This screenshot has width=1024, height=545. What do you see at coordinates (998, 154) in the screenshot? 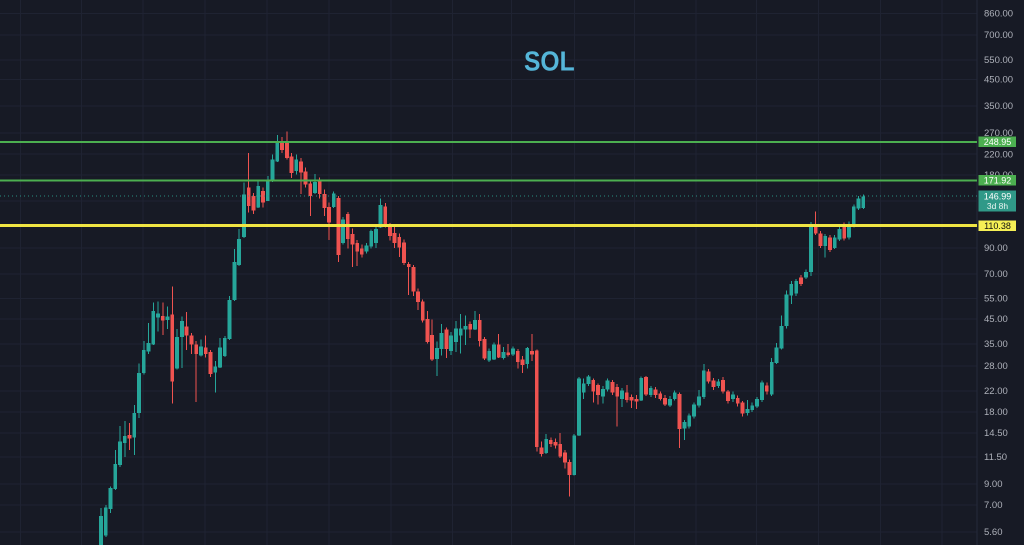
I see `svg-text: 220.00` at bounding box center [998, 154].